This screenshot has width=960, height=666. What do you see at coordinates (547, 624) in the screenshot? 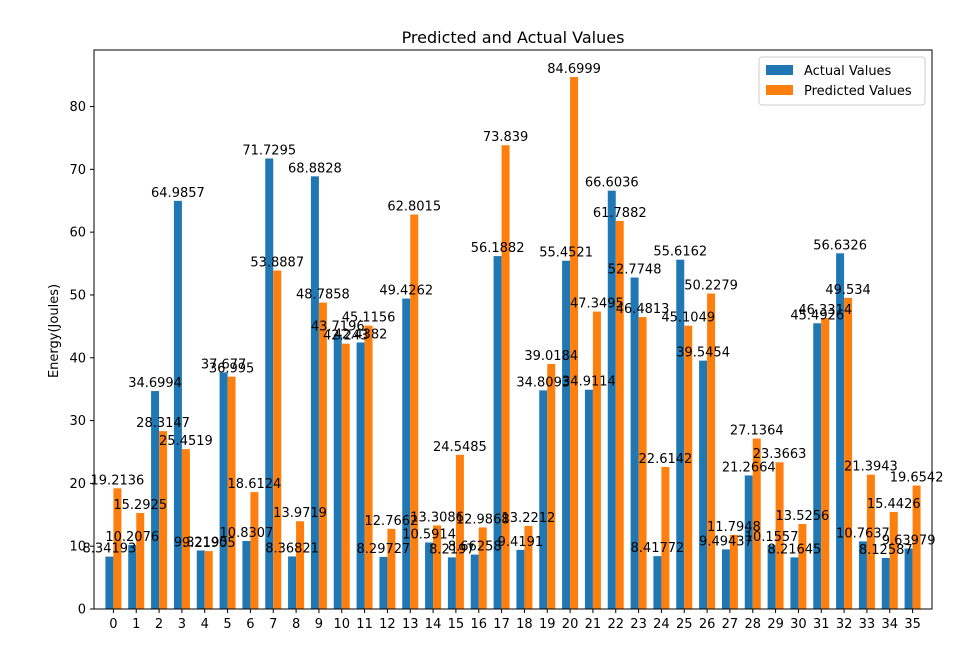
I see `x-tick-label-19: 19` at bounding box center [547, 624].